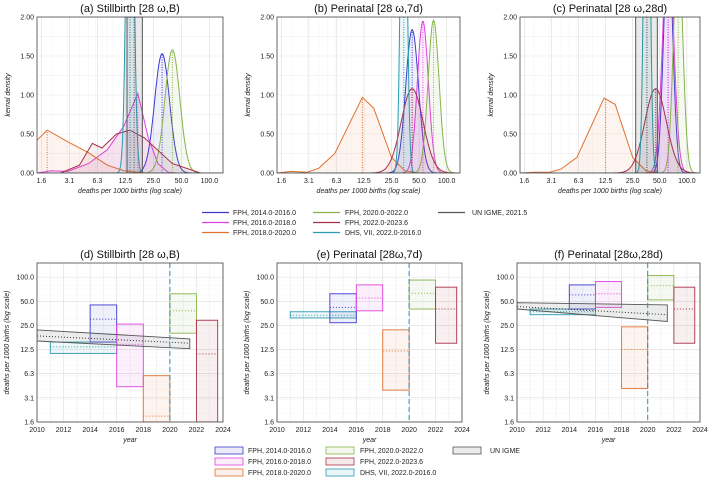 This screenshot has width=709, height=489. I want to click on box-fph-2014-2016, so click(343, 308).